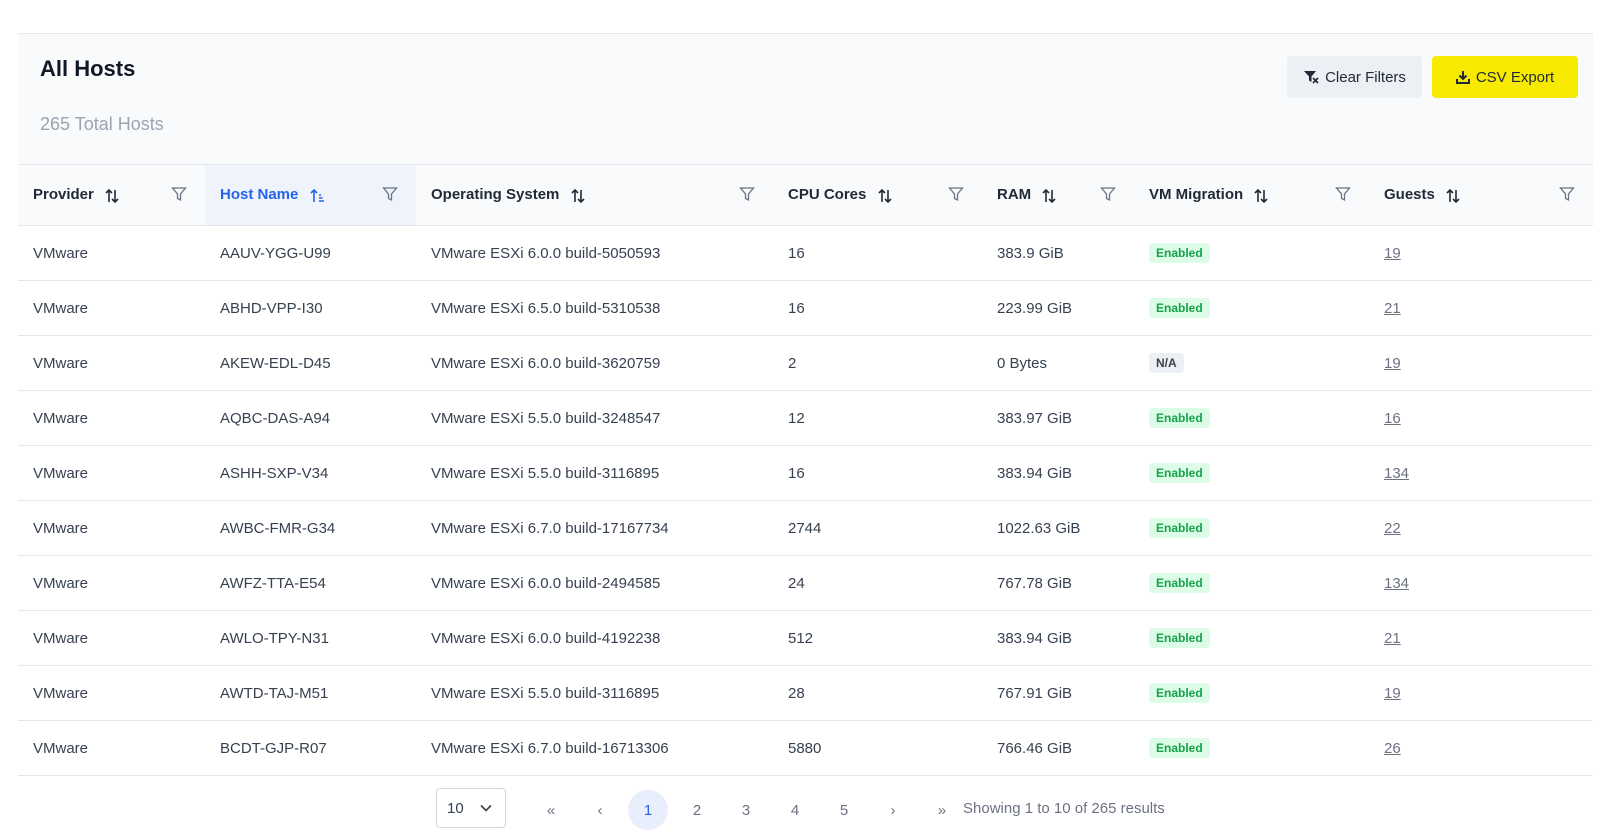 This screenshot has width=1620, height=836. Describe the element at coordinates (102, 124) in the screenshot. I see `total-hosts-count: 265 Total Hosts` at that location.